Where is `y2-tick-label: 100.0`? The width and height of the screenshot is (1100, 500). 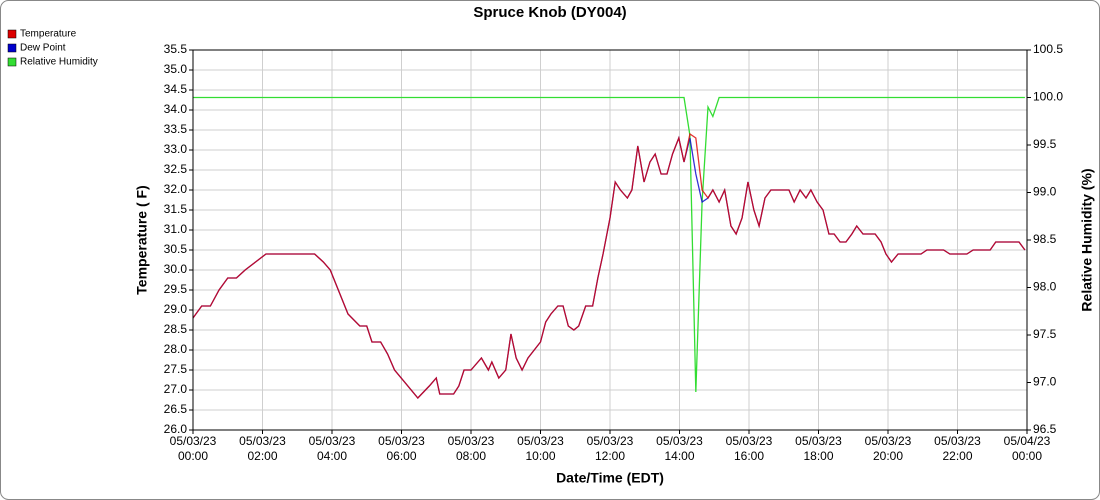 y2-tick-label: 100.0 is located at coordinates (1048, 97).